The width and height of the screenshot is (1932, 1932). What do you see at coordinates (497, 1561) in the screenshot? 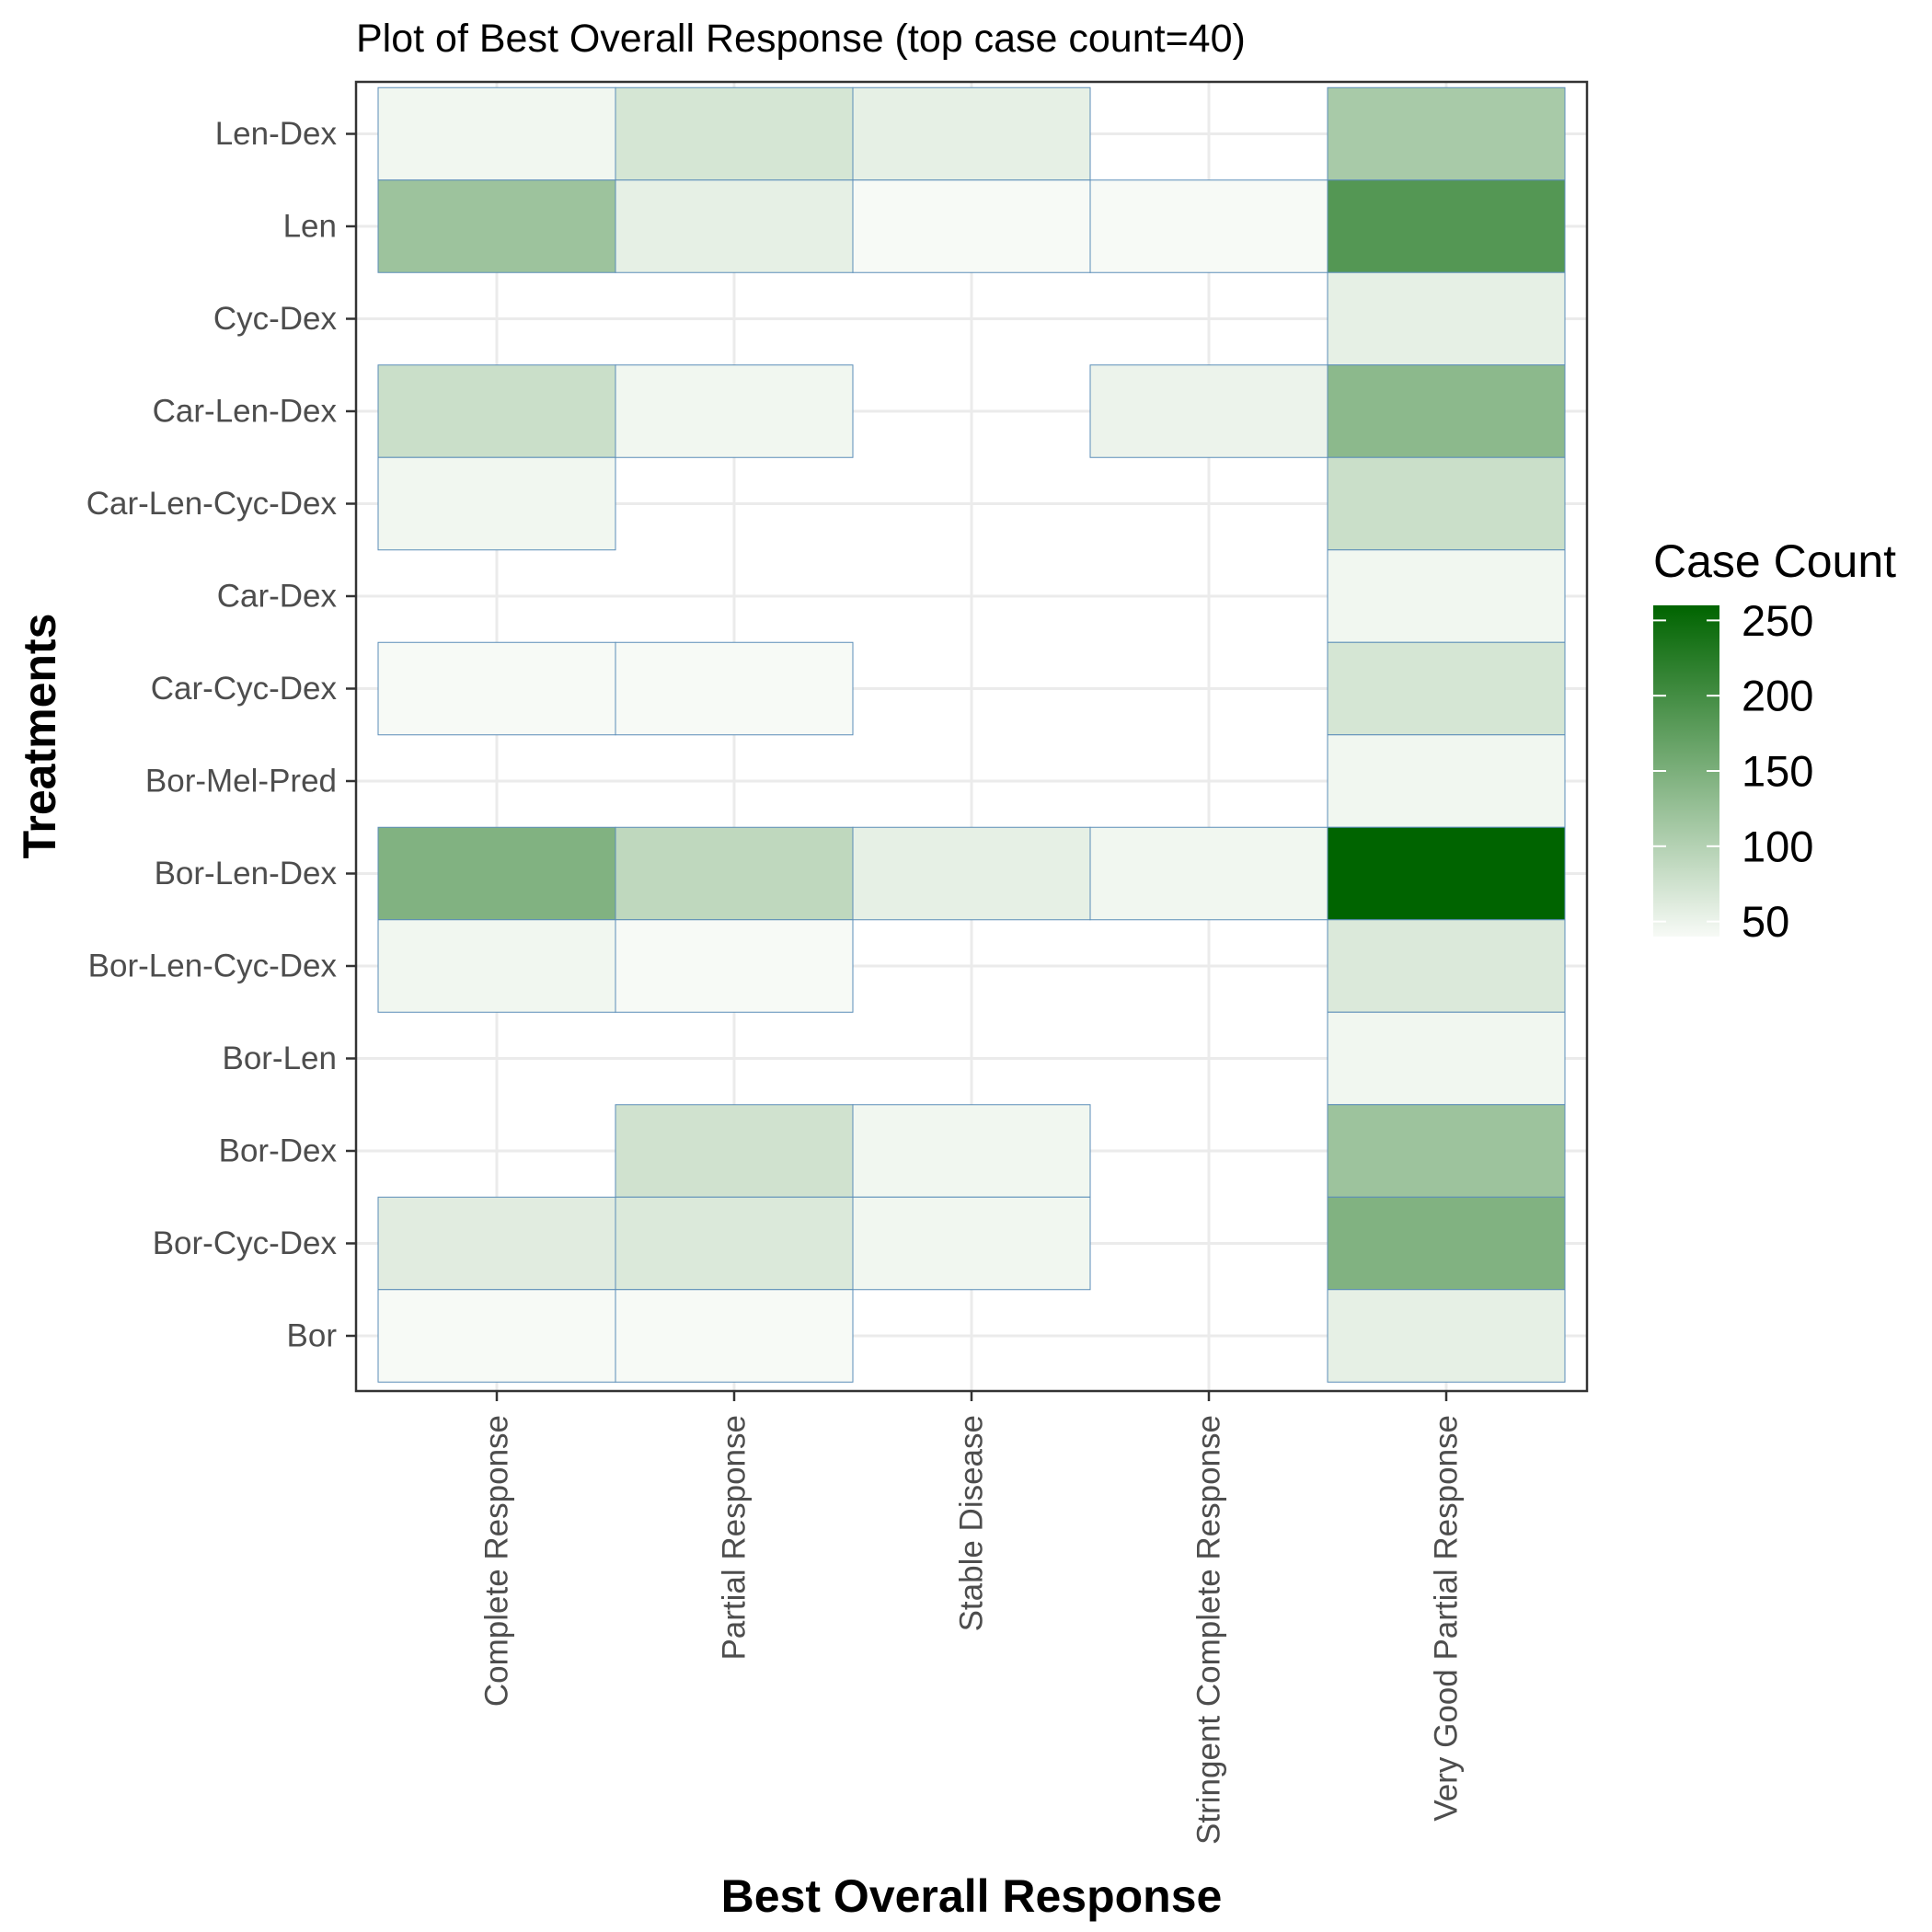
I see `x-tick-label: Complete Response` at bounding box center [497, 1561].